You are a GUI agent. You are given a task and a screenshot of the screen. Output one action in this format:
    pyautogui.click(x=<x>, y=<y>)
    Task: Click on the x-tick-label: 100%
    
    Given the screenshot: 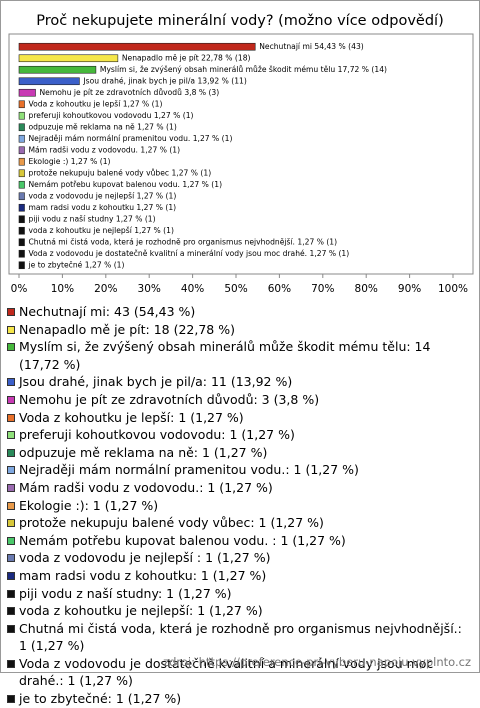 What is the action you would take?
    pyautogui.click(x=453, y=289)
    